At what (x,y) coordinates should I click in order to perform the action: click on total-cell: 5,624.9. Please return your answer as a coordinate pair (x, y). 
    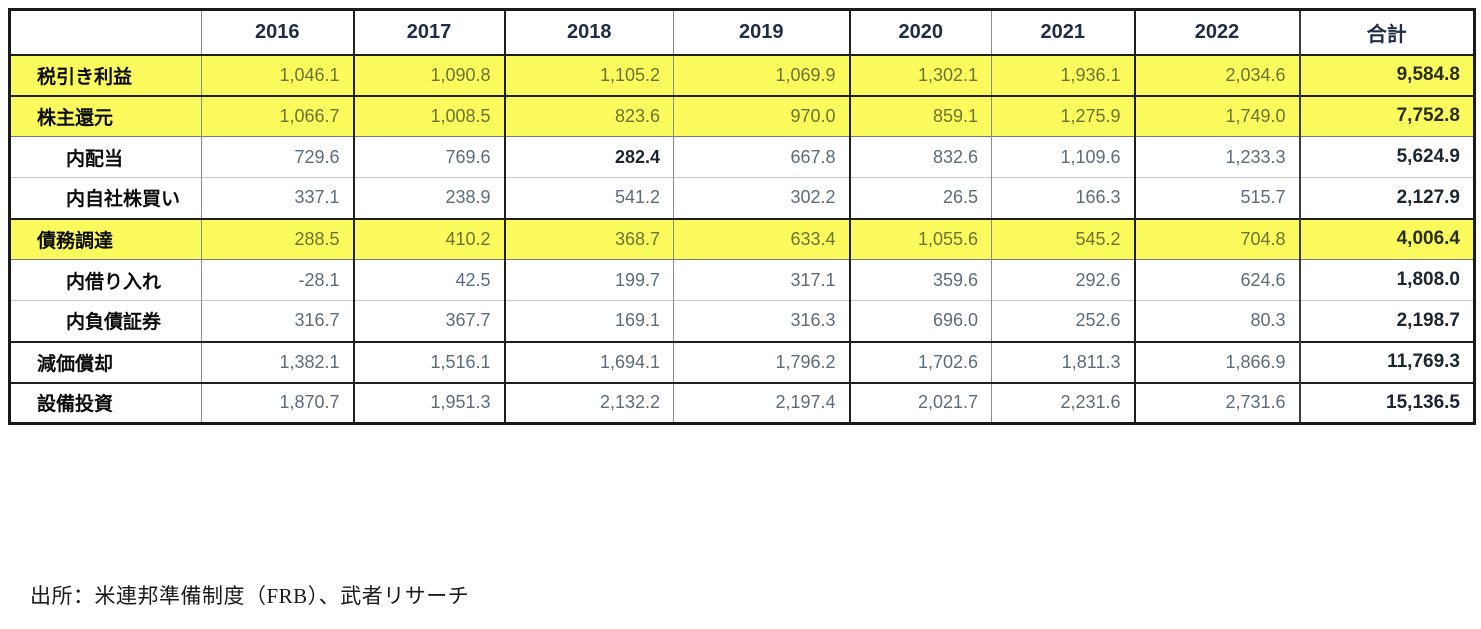
    Looking at the image, I should click on (1386, 157).